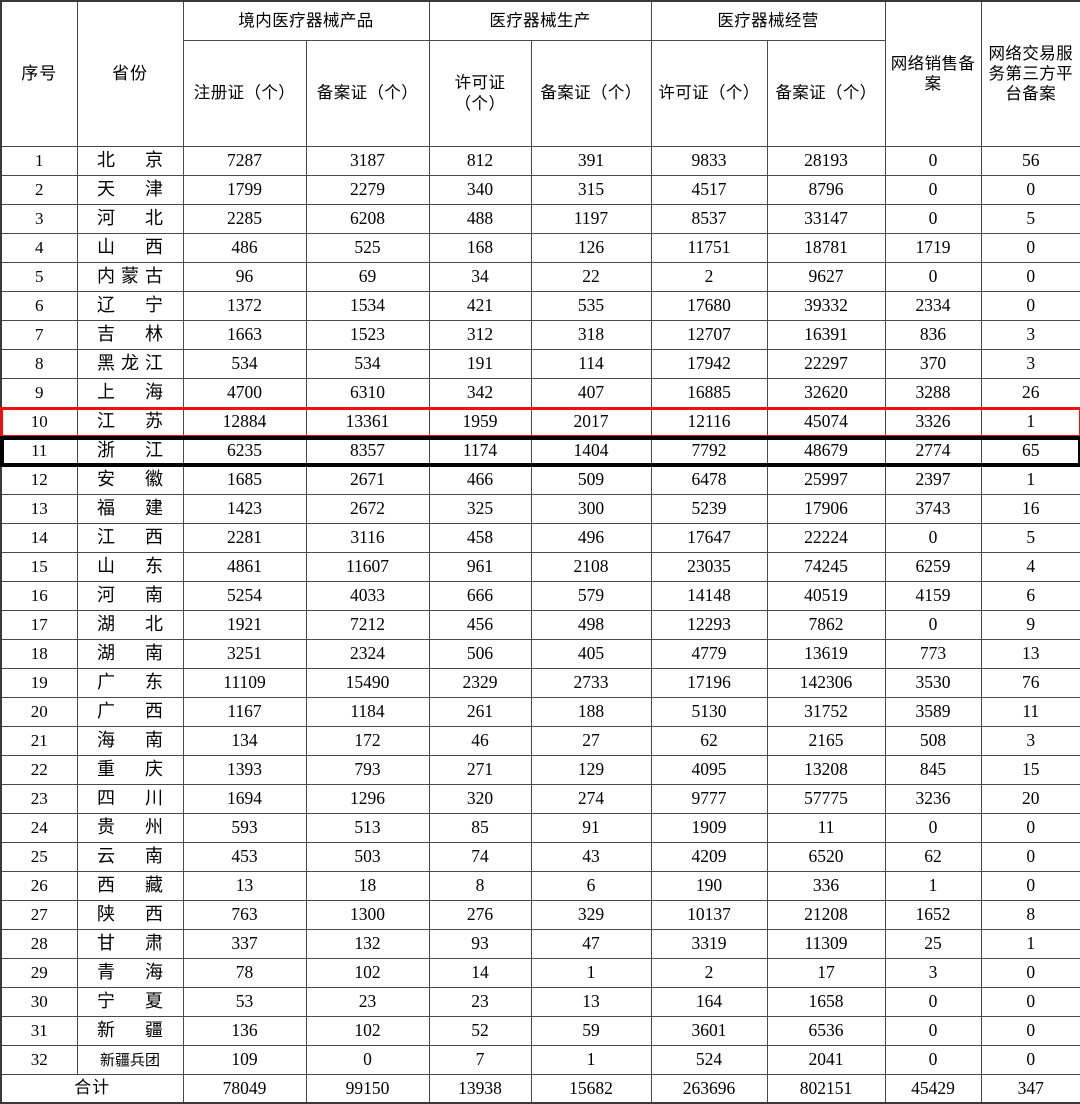 The image size is (1080, 1104). Describe the element at coordinates (709, 799) in the screenshot. I see `data-cell: 9777` at that location.